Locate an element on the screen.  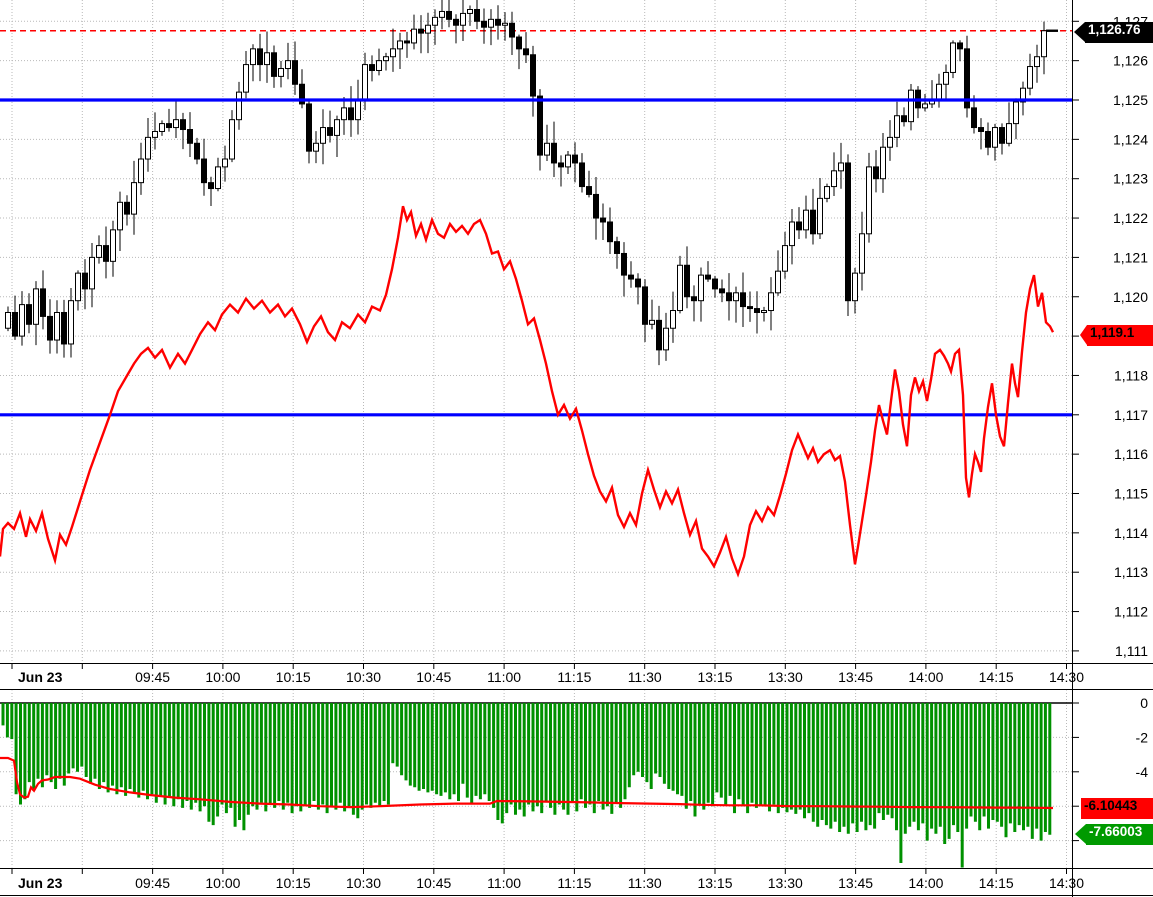
last-price-tag: 1,126.76 is located at coordinates (1113, 32).